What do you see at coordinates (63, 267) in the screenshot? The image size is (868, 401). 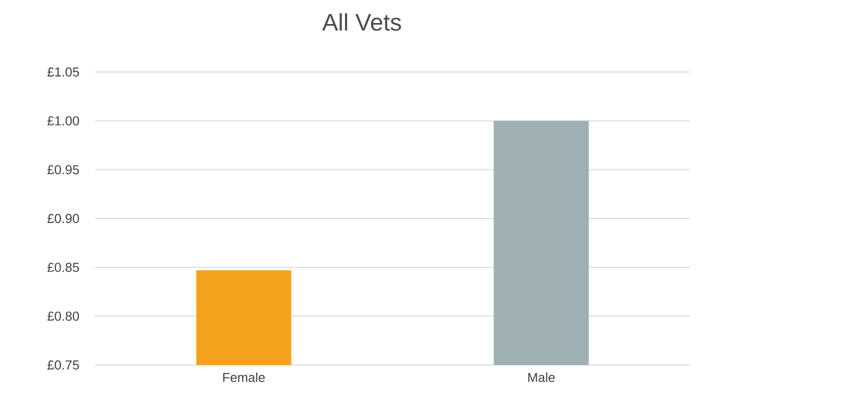 I see `y-tick-label: £0.85` at bounding box center [63, 267].